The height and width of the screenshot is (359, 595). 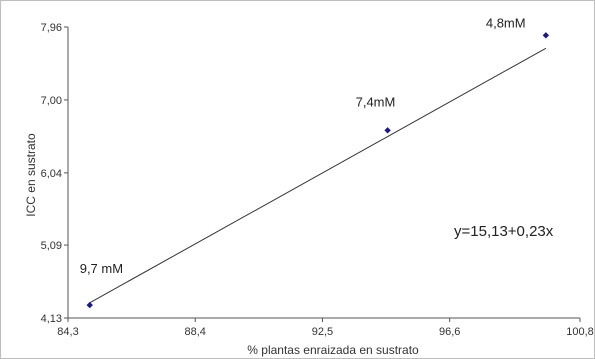 What do you see at coordinates (51, 28) in the screenshot?
I see `y-tick-label: 7,96` at bounding box center [51, 28].